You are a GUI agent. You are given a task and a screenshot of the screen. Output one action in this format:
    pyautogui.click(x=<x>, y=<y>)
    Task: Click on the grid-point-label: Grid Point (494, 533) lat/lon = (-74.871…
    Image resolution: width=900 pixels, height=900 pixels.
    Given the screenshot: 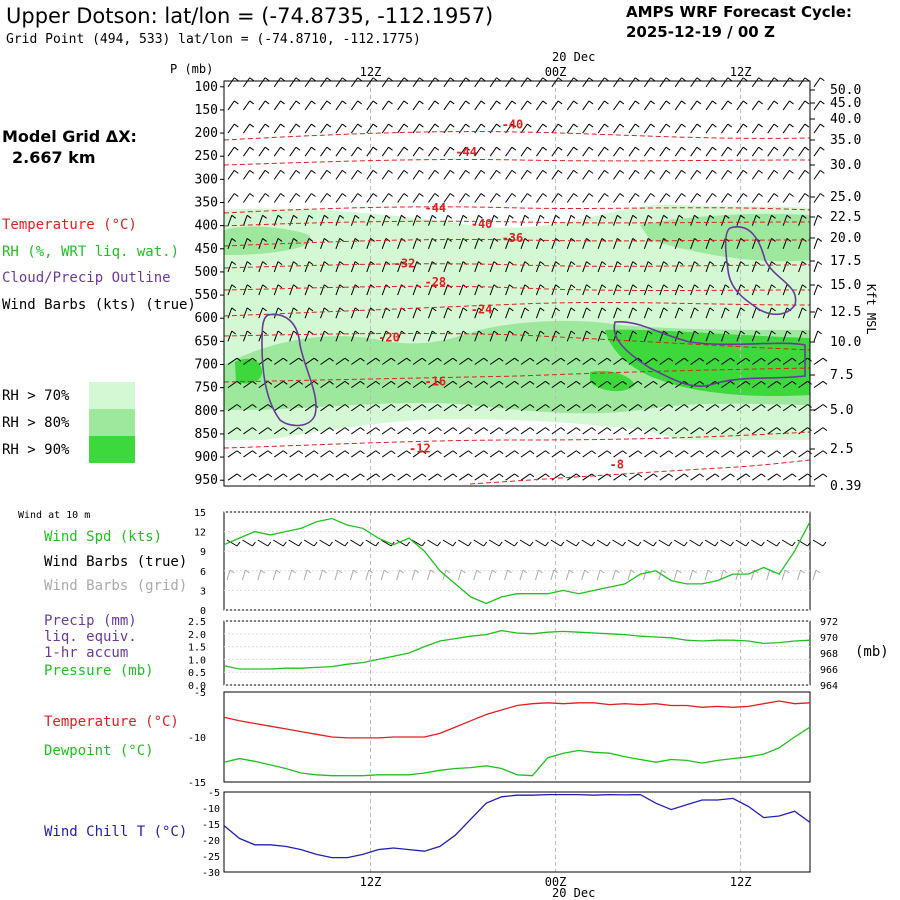 What is the action you would take?
    pyautogui.click(x=213, y=39)
    